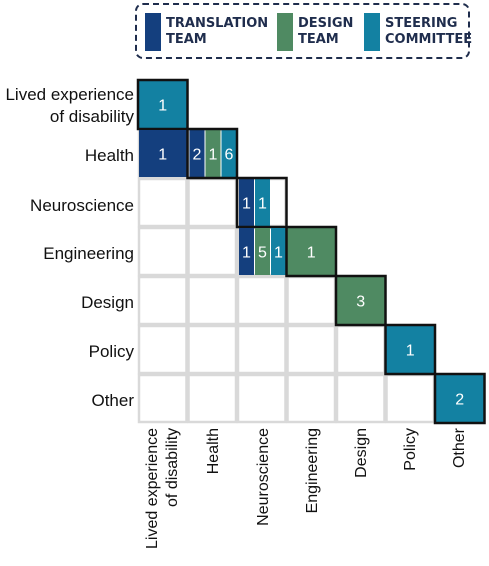  I want to click on legend-item-translation: TRANSLATION TEAM, so click(206, 32).